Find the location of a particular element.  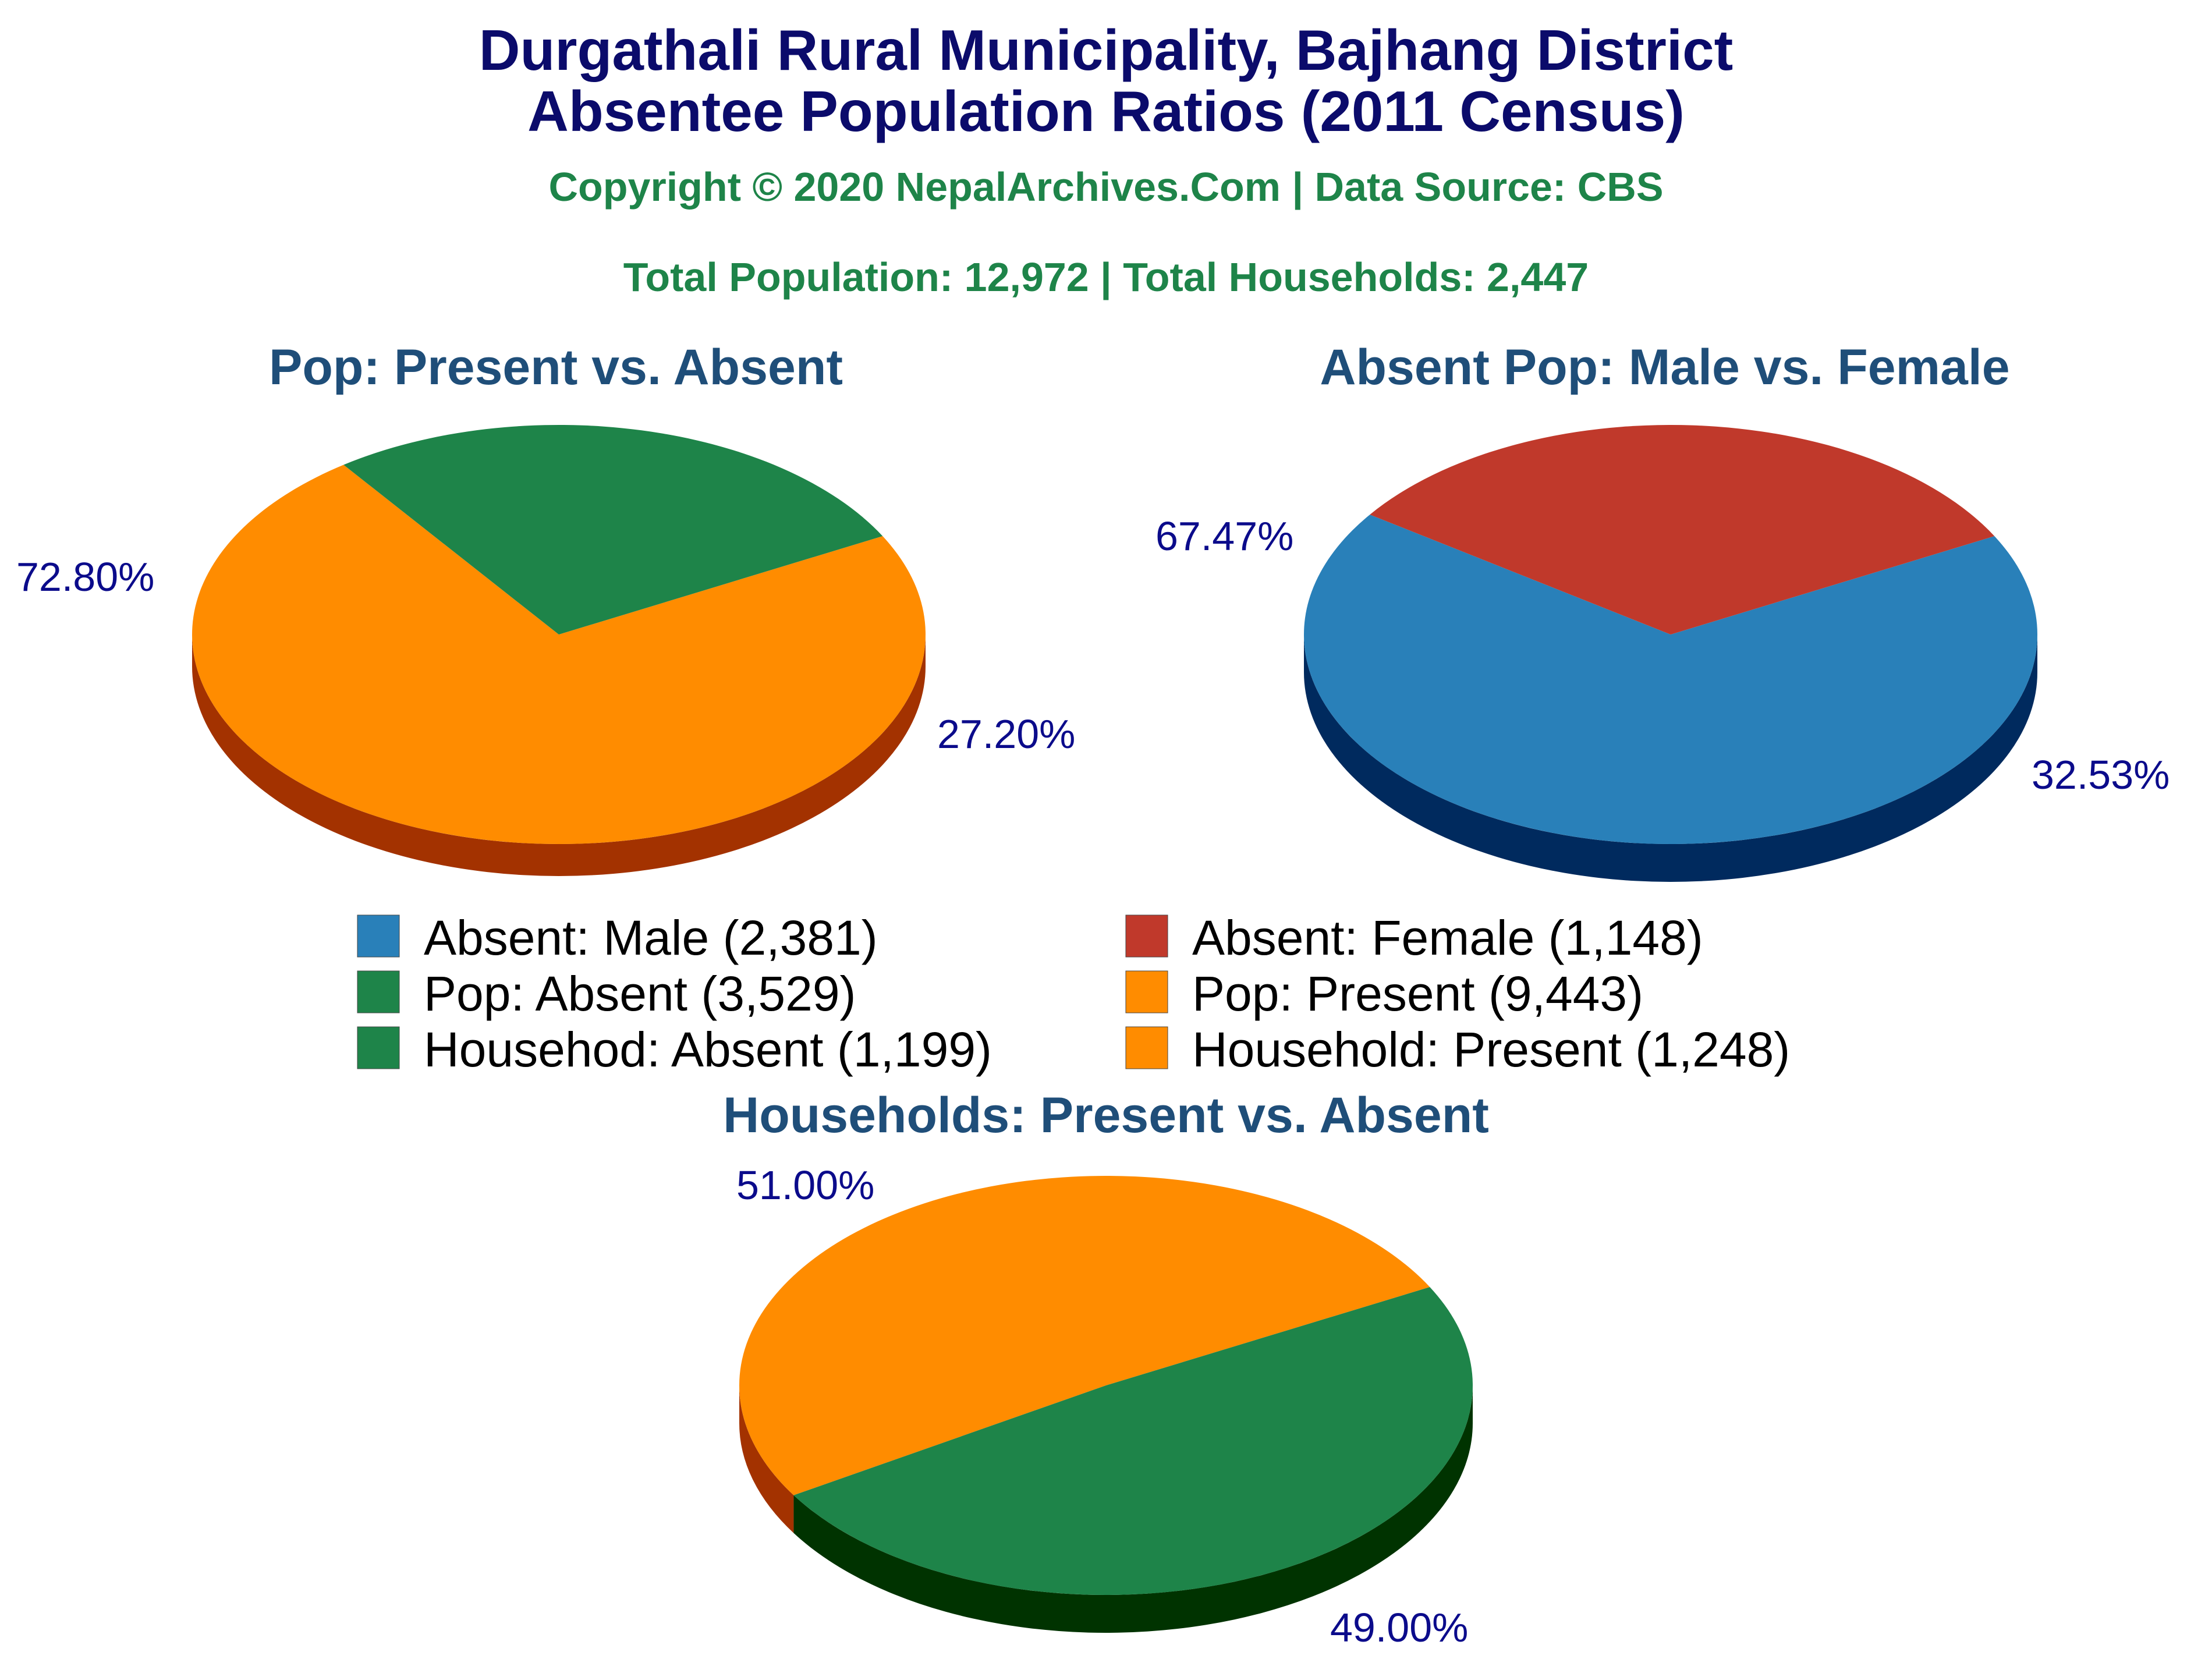

pie2-slice2-percent-label: 32.53% is located at coordinates (2101, 775).